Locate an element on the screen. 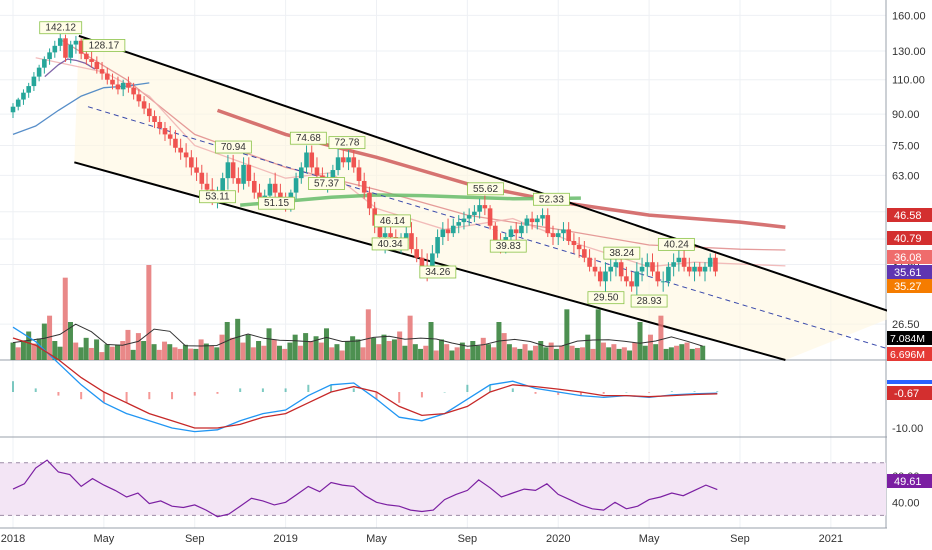 The image size is (932, 550). price-badge-label: 35.61 is located at coordinates (908, 273).